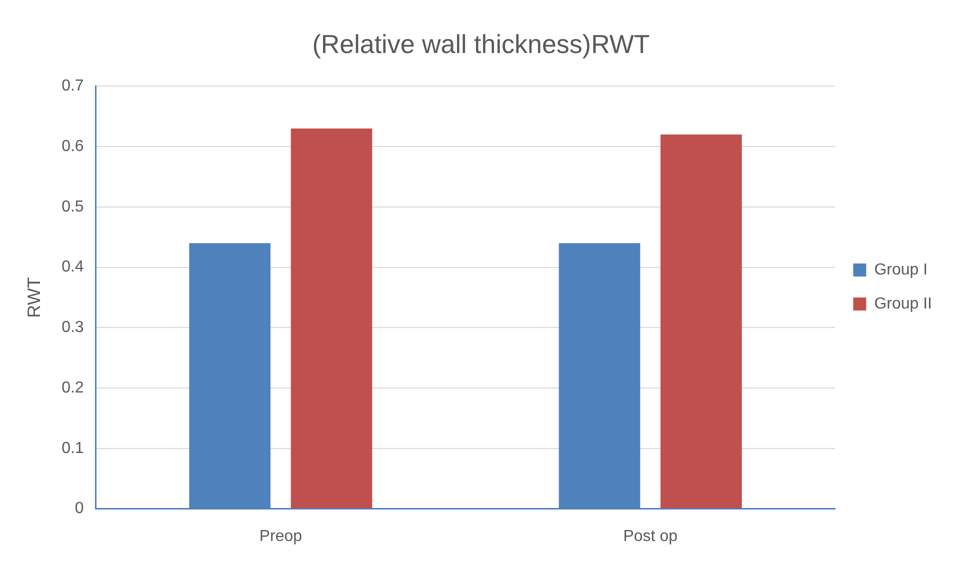 The image size is (957, 579). Describe the element at coordinates (73, 86) in the screenshot. I see `y-tick-label: 0.7` at that location.